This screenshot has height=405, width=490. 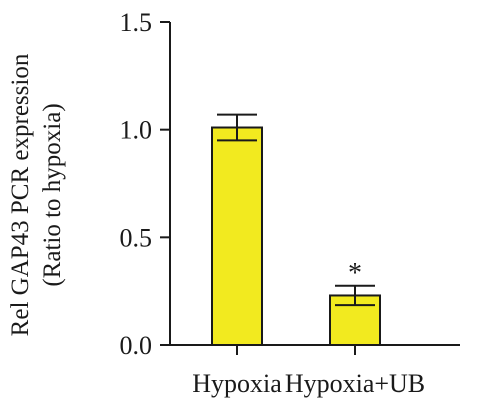 I want to click on x-tick-label: Hypoxia+UB, so click(x=355, y=383).